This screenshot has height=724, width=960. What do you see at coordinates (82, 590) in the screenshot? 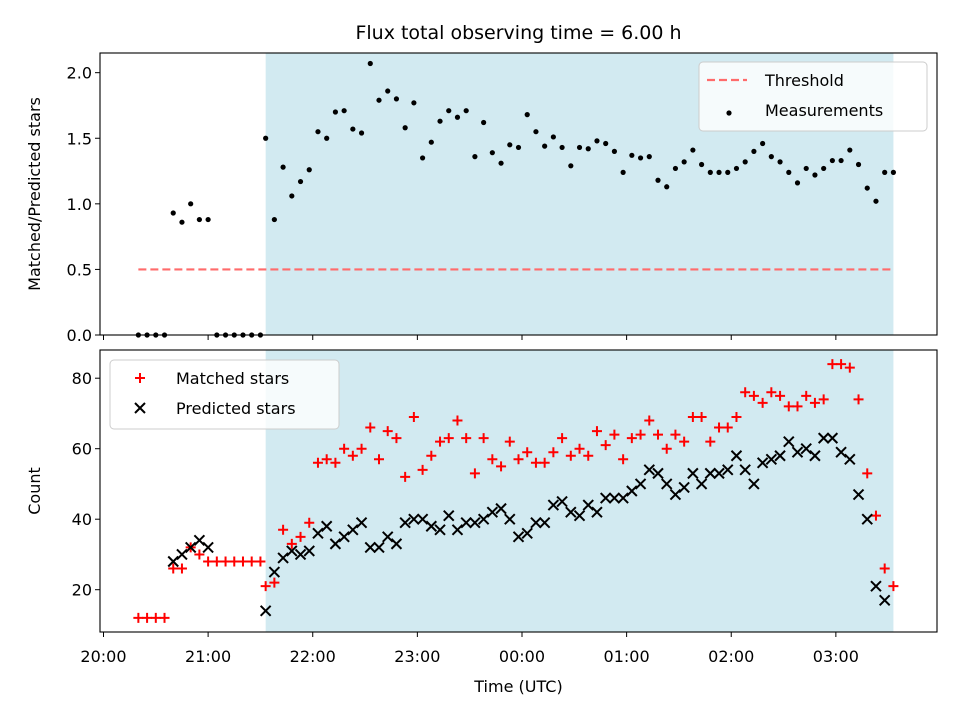
I see `y-tick-label: 20` at bounding box center [82, 590].